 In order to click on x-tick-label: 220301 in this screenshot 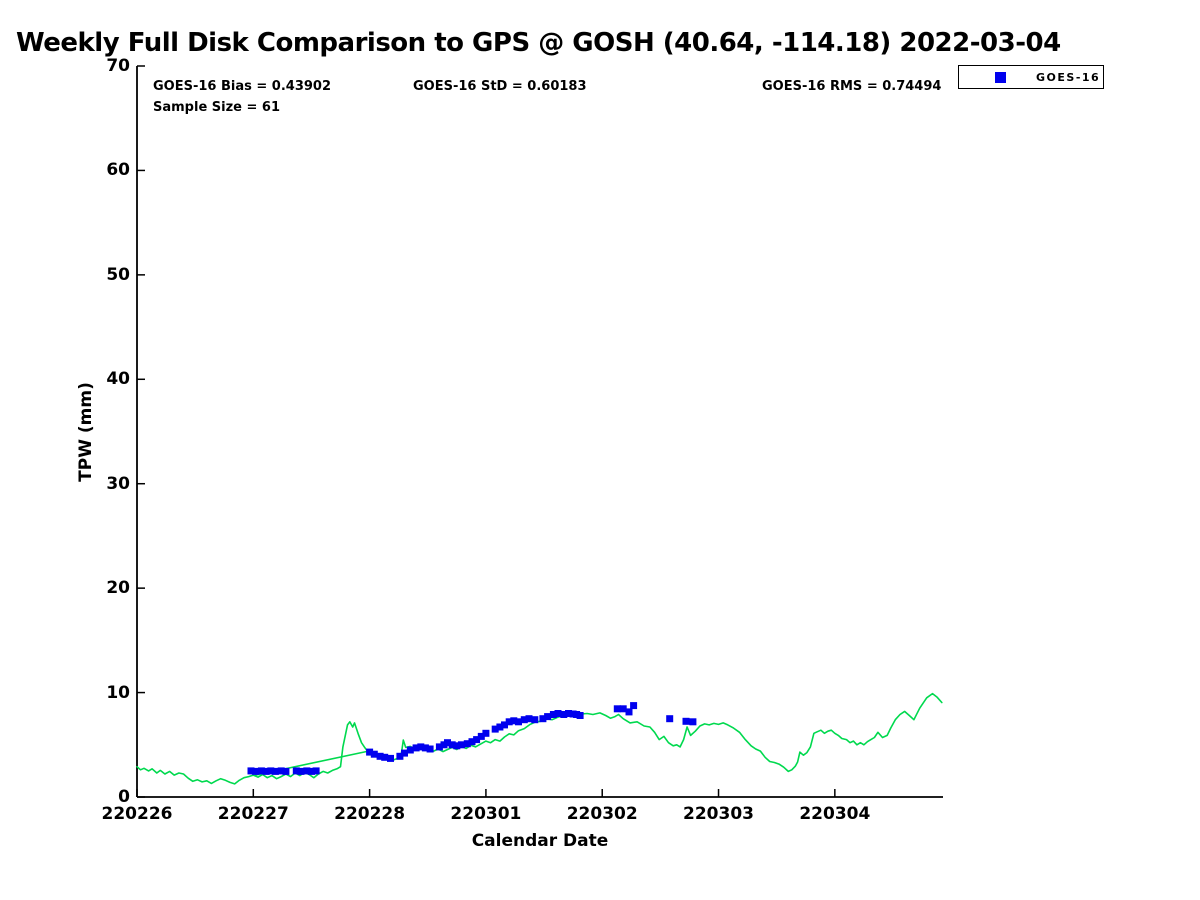, I will do `click(486, 814)`.